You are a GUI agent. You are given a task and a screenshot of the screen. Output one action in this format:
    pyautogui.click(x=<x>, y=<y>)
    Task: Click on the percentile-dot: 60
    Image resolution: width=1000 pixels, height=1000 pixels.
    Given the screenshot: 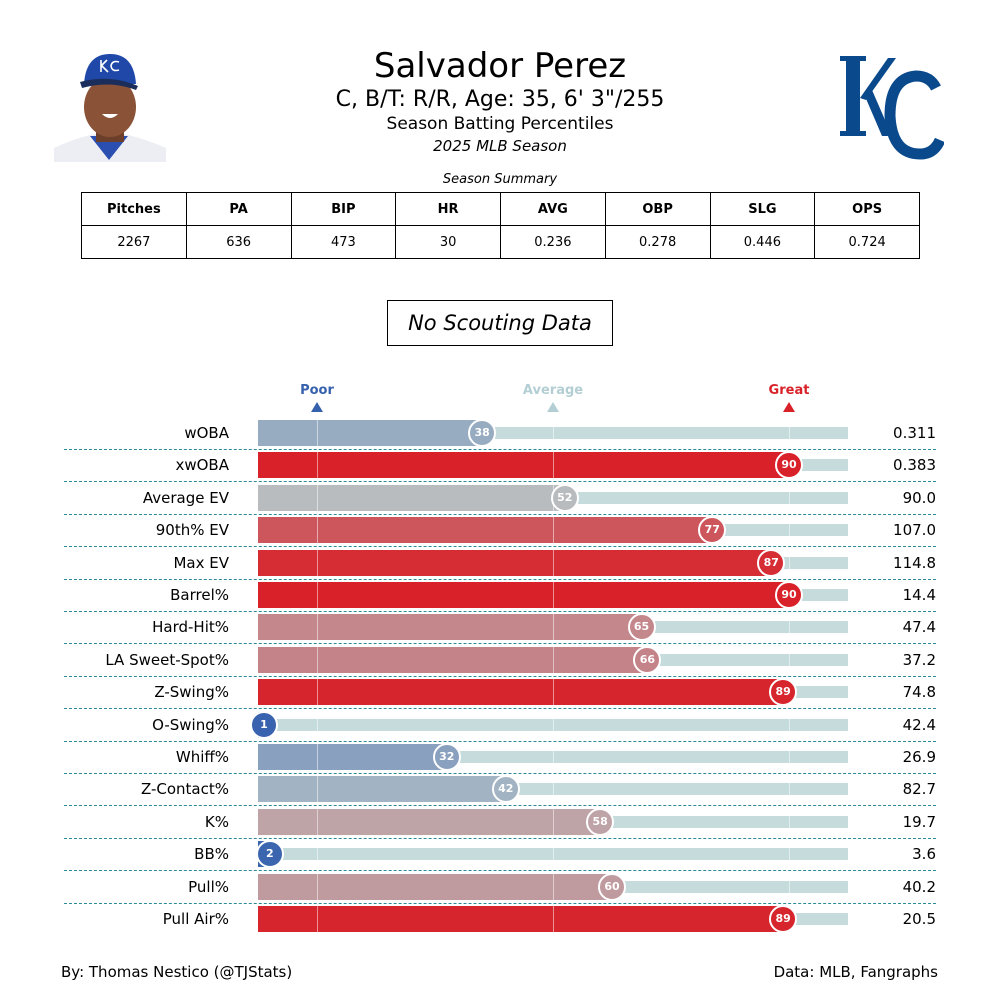 What is the action you would take?
    pyautogui.click(x=612, y=886)
    